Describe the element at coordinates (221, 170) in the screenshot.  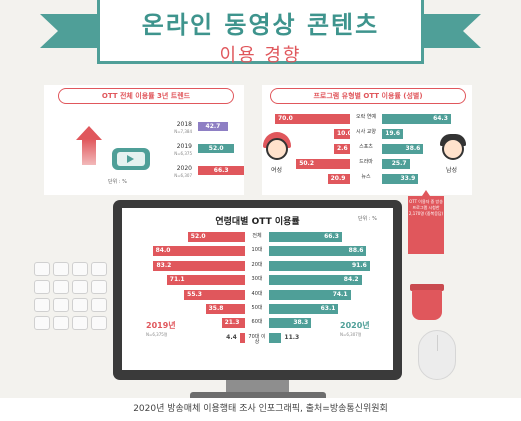
I see `trend-bar-2020: 66.3` at that location.